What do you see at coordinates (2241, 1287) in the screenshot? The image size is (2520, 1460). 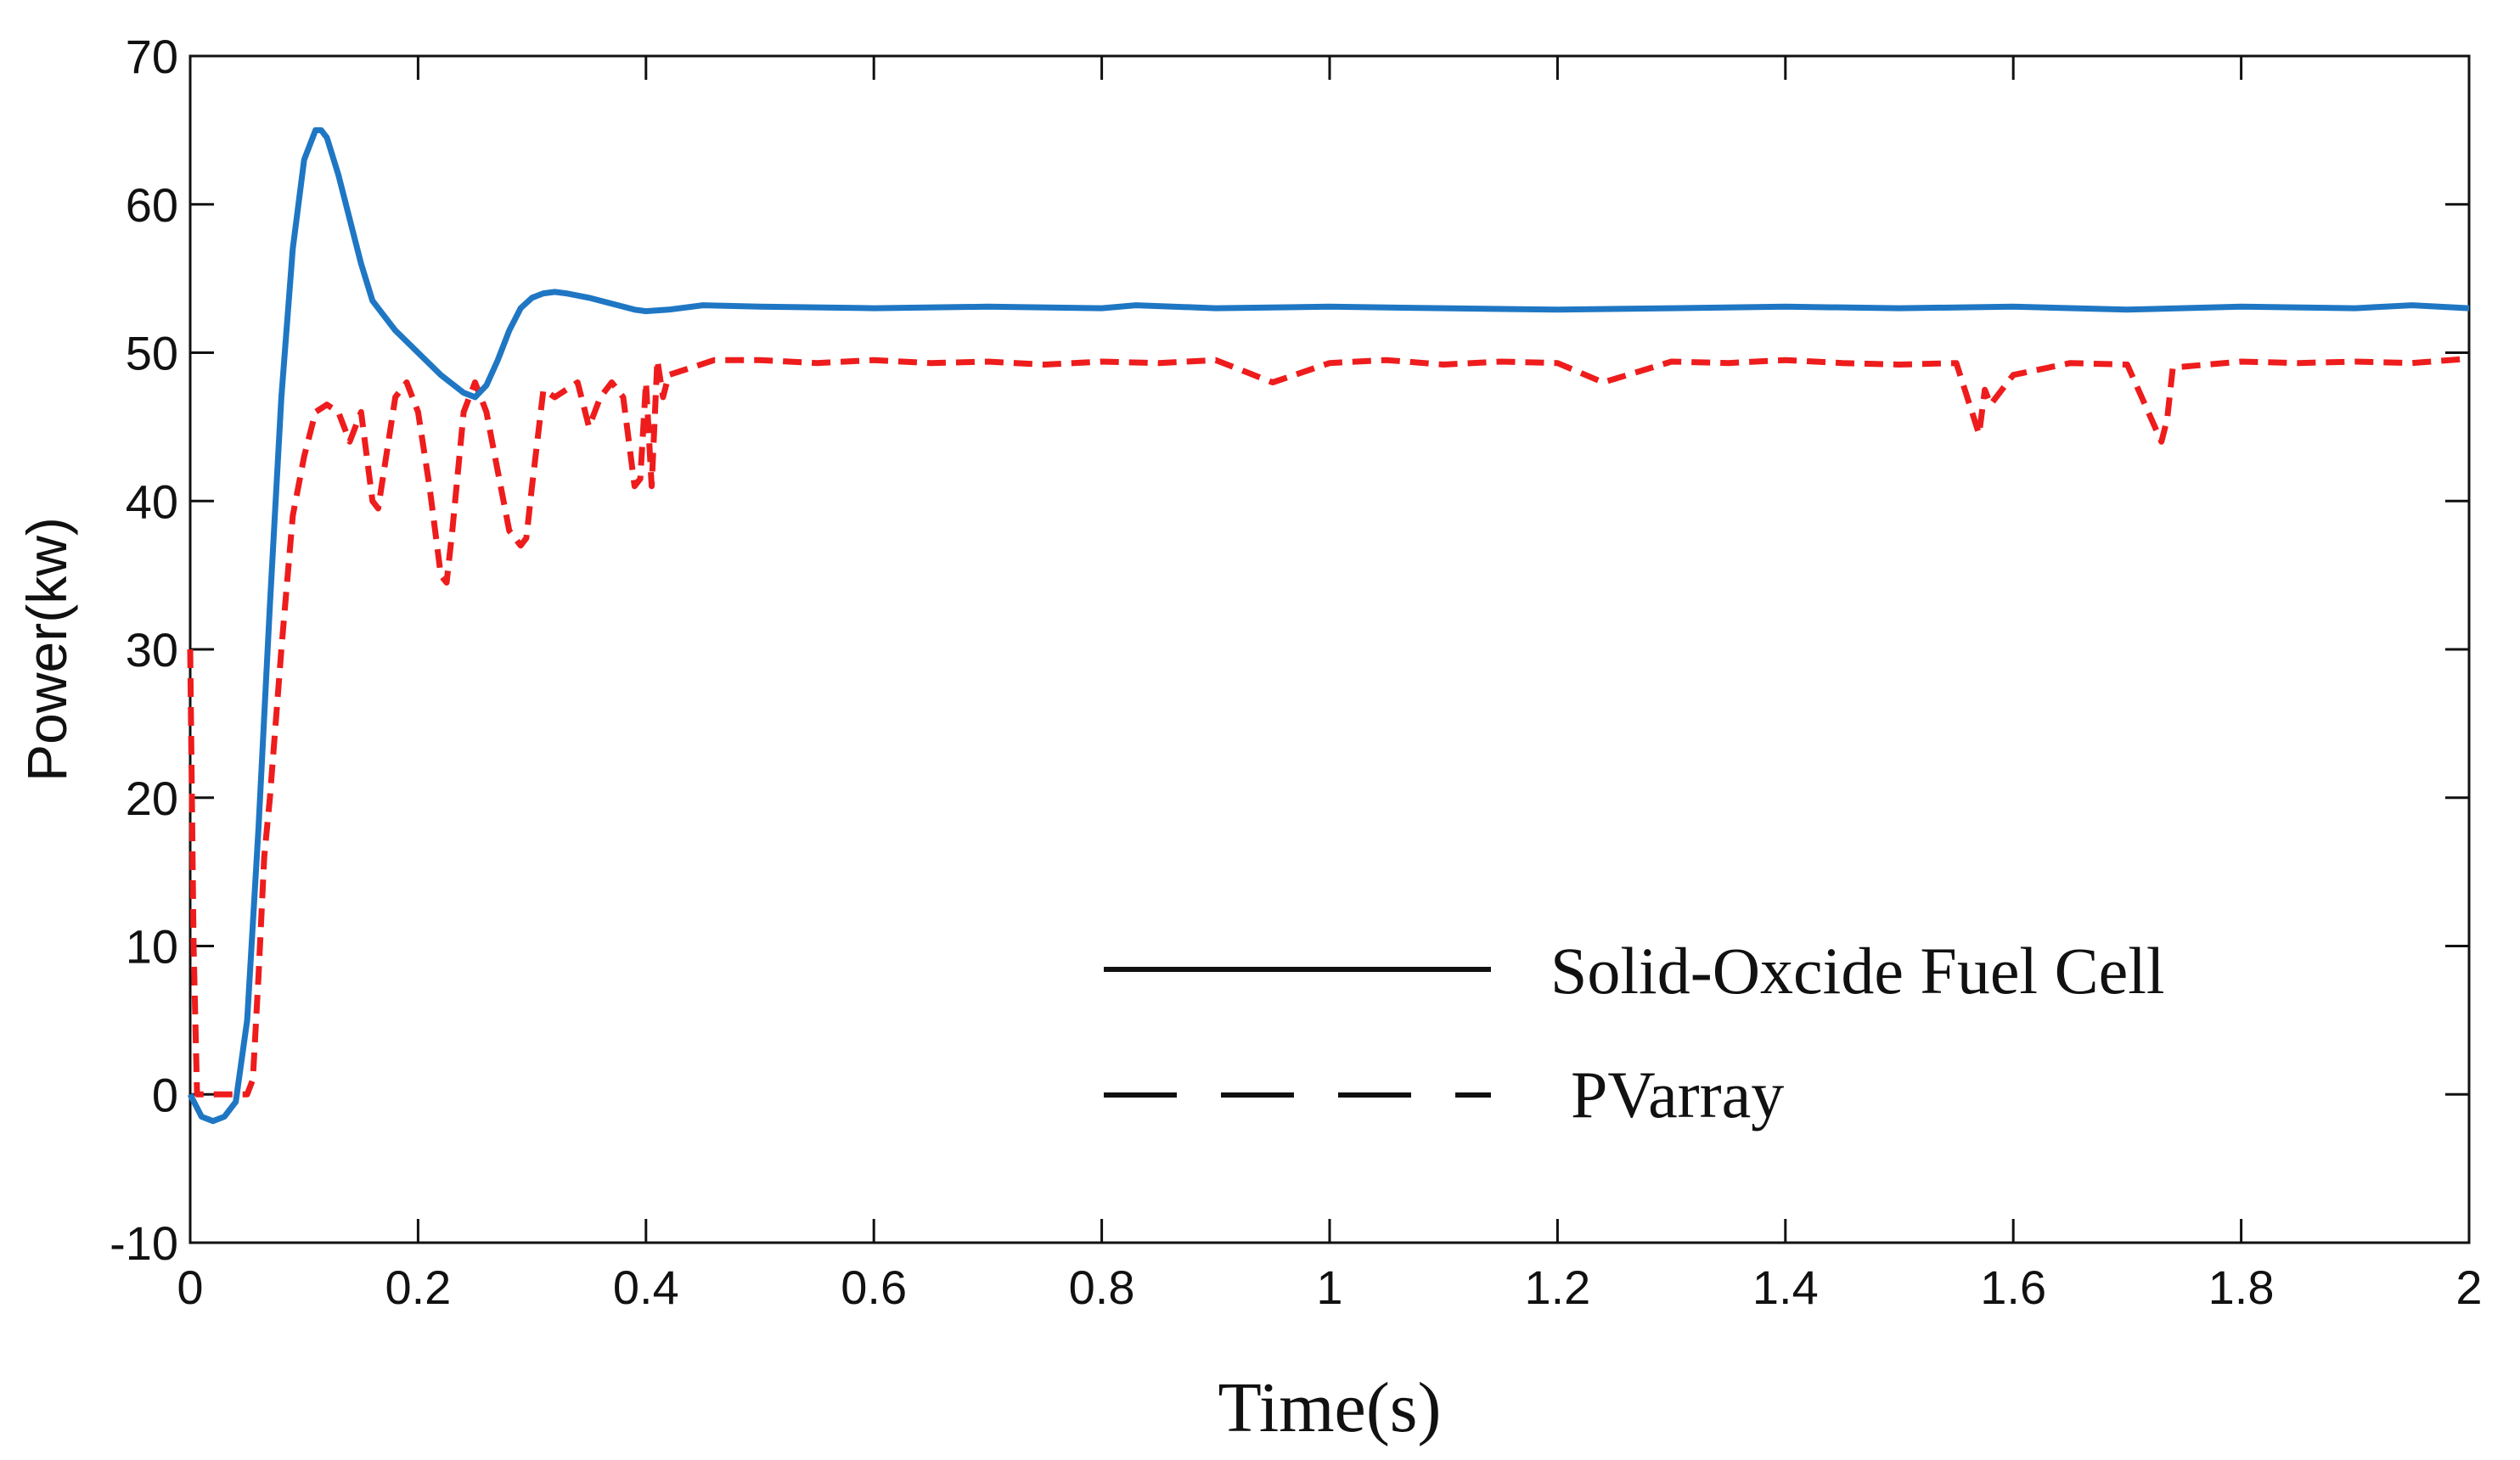 I see `x-tick-label: 1.8` at bounding box center [2241, 1287].